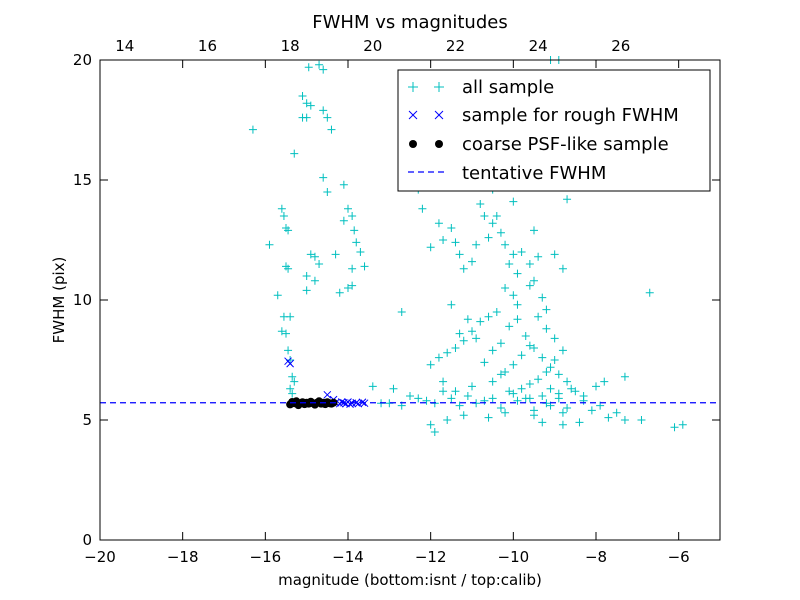 The width and height of the screenshot is (800, 600). I want to click on data-point-rough-fwhm, so click(358, 403).